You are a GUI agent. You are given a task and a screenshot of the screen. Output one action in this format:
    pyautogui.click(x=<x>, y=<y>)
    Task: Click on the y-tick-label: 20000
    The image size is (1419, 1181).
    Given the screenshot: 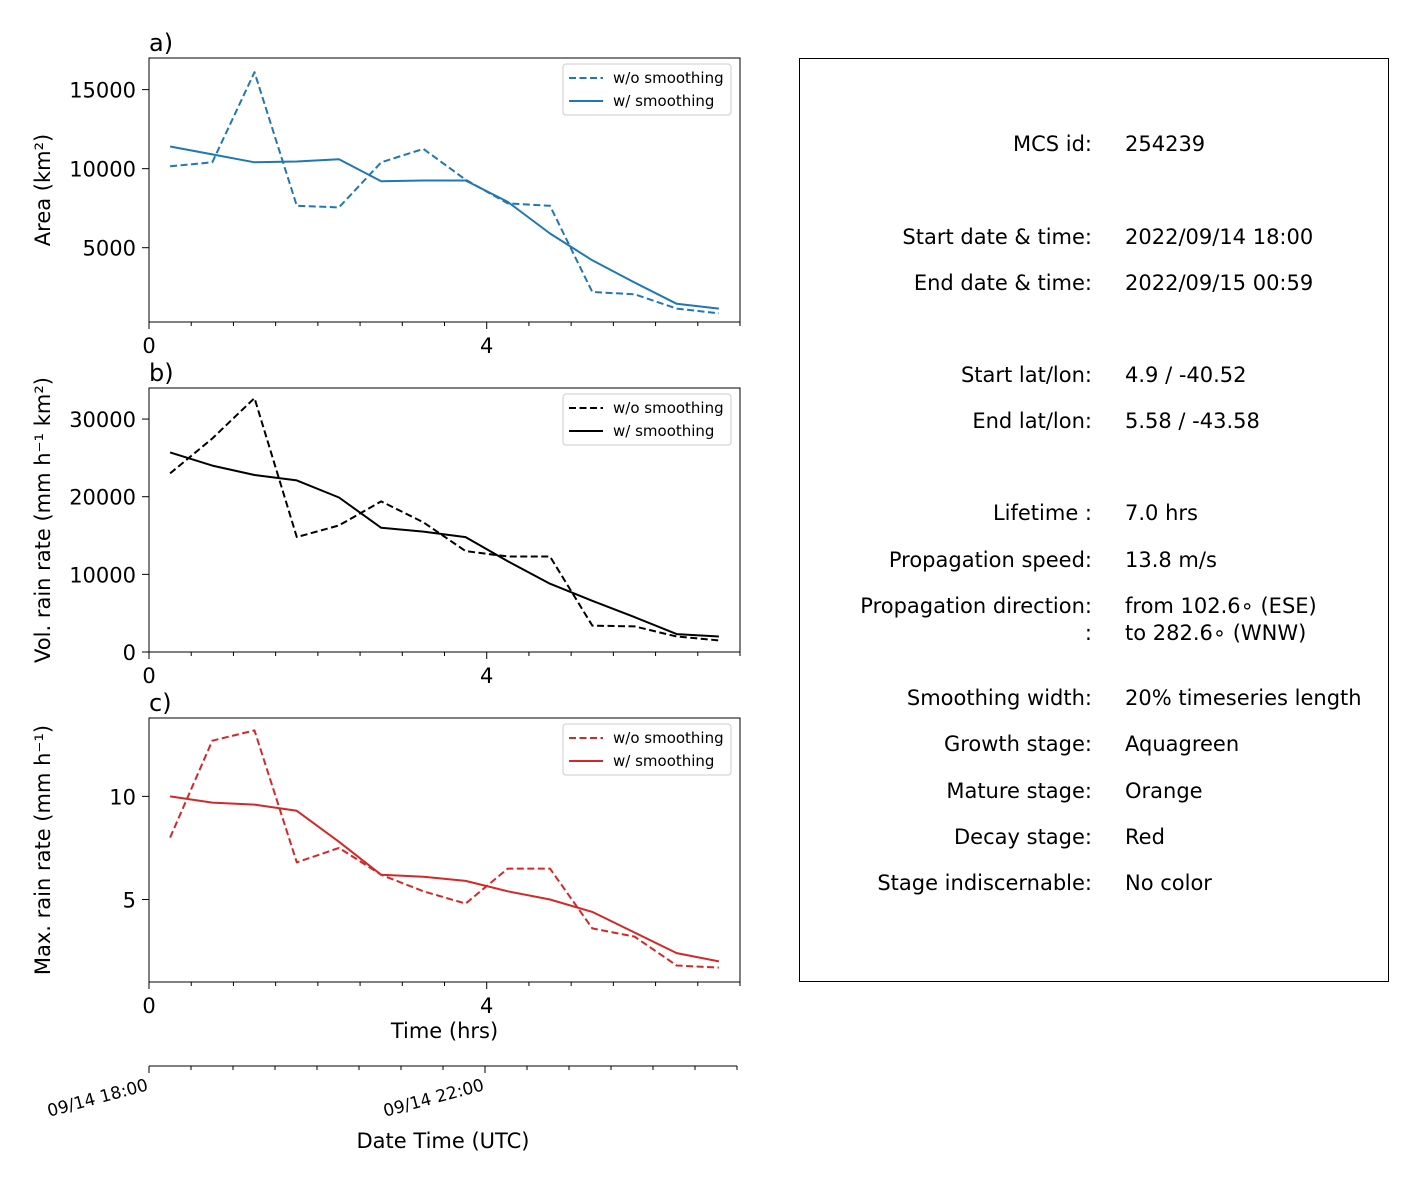 What is the action you would take?
    pyautogui.click(x=102, y=498)
    